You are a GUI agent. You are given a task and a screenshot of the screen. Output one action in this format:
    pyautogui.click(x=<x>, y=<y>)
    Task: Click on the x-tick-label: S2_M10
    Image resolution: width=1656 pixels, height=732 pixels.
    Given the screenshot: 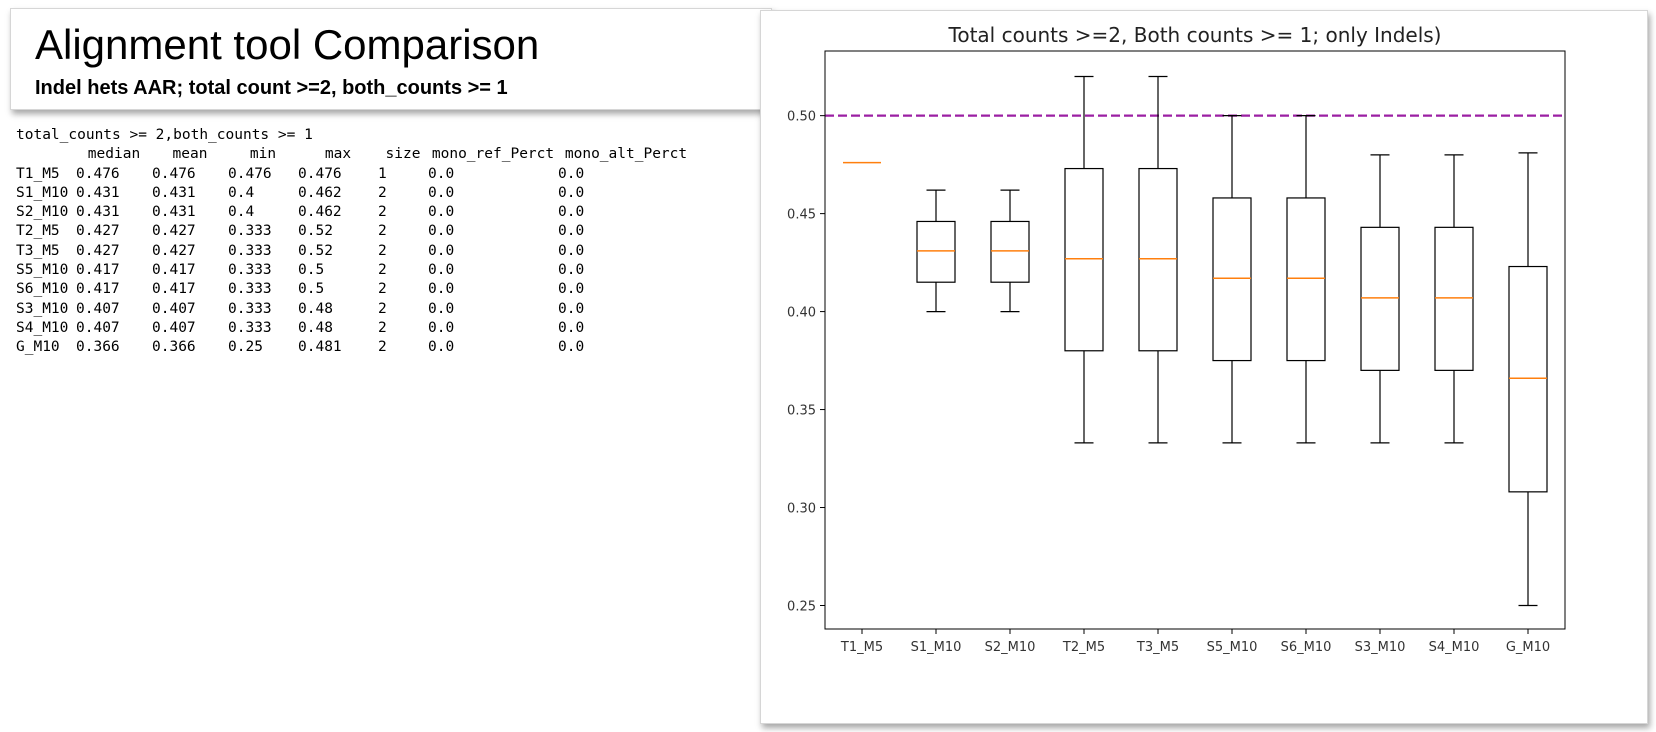 What is the action you would take?
    pyautogui.click(x=1010, y=647)
    